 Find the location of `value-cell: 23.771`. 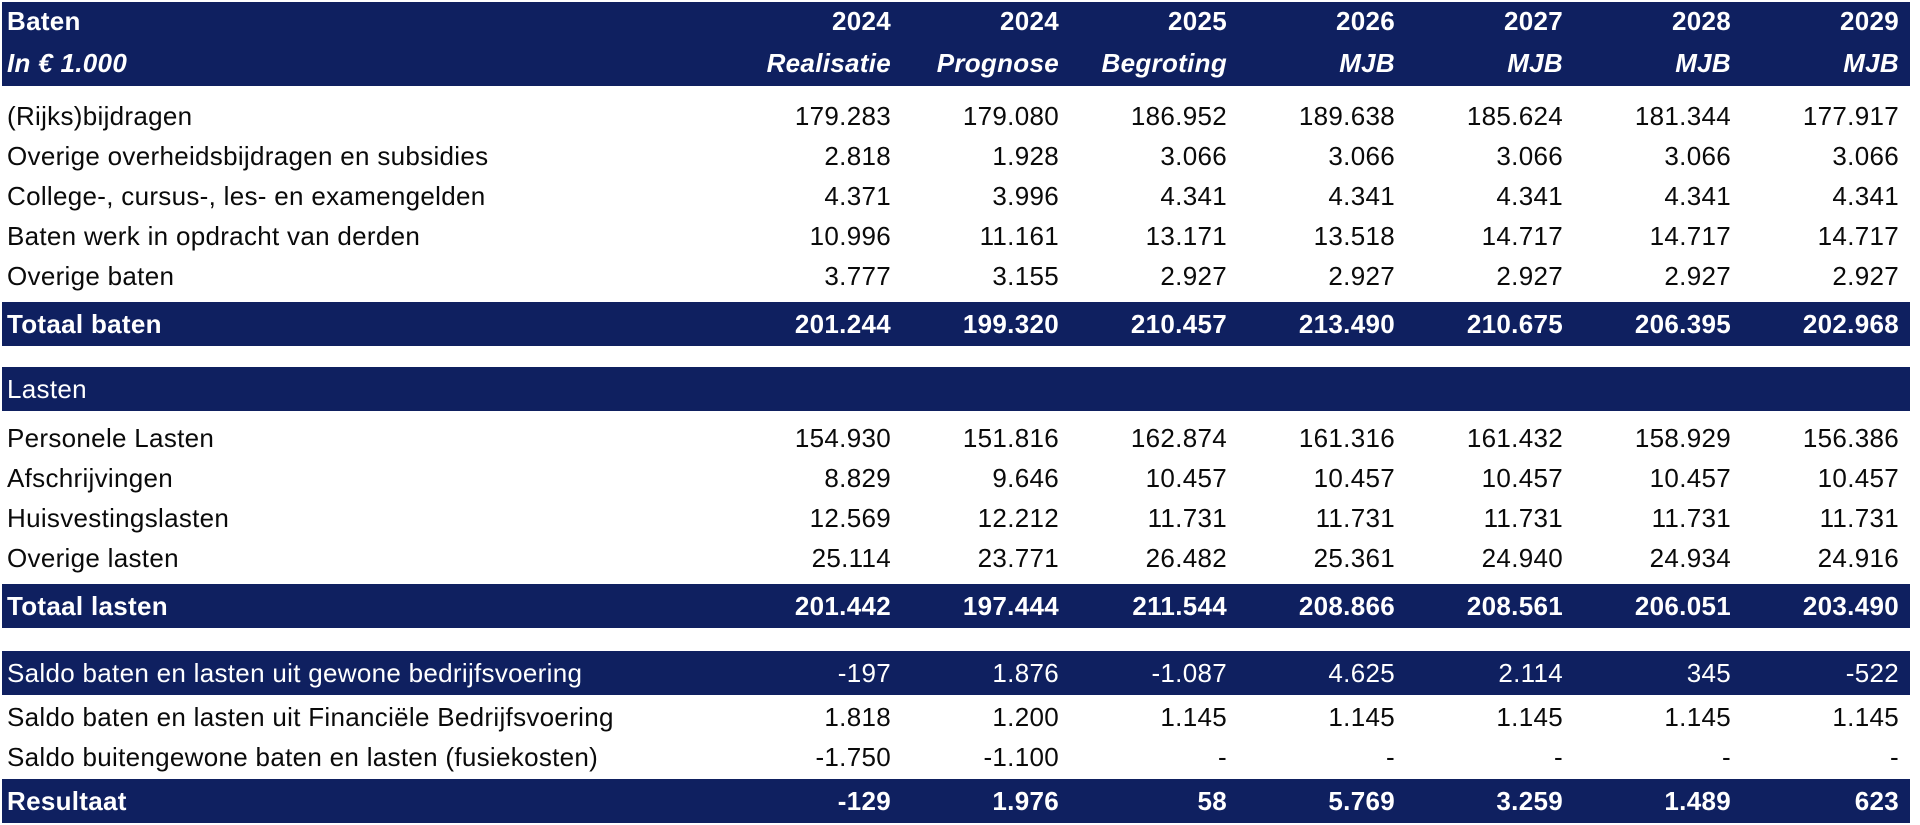

value-cell: 23.771 is located at coordinates (1018, 557).